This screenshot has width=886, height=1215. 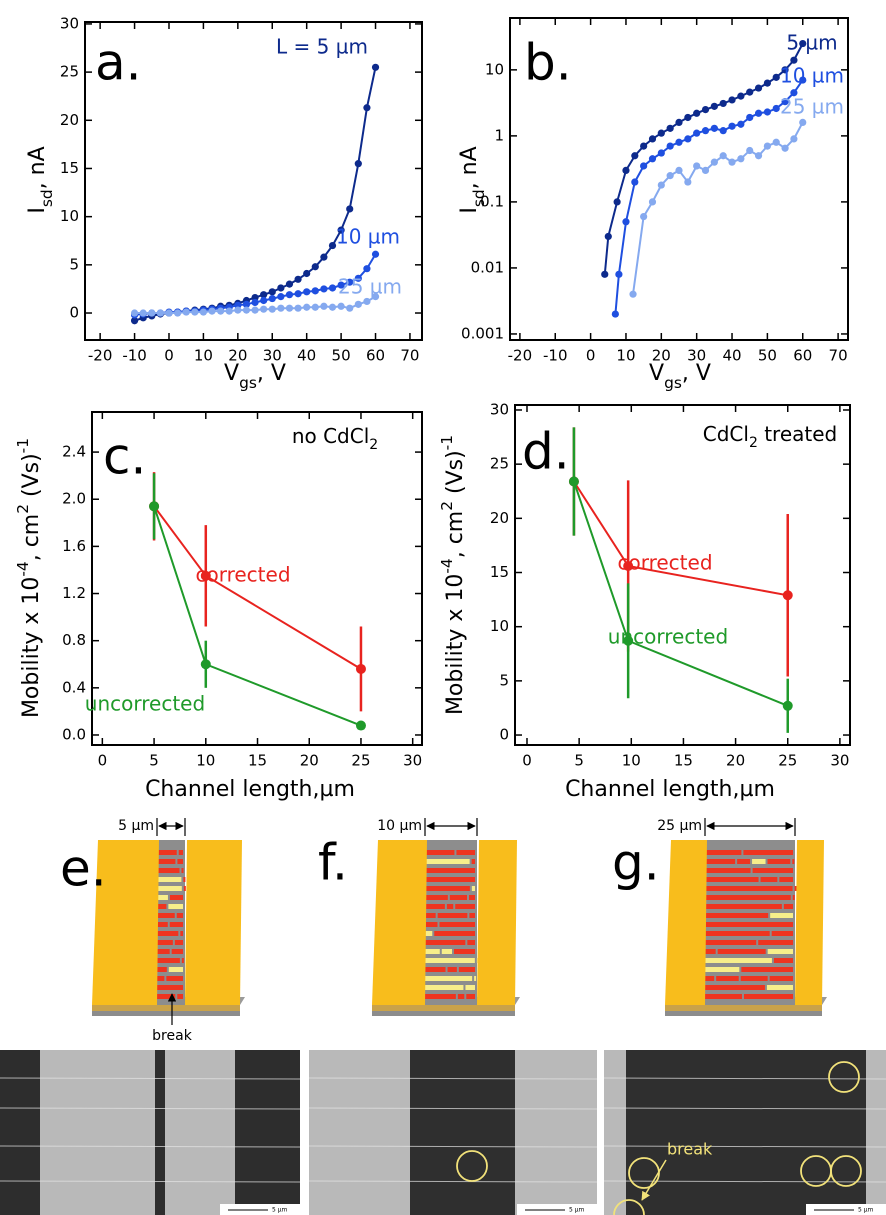 What do you see at coordinates (370, 287) in the screenshot?
I see `series-label: 25 µm` at bounding box center [370, 287].